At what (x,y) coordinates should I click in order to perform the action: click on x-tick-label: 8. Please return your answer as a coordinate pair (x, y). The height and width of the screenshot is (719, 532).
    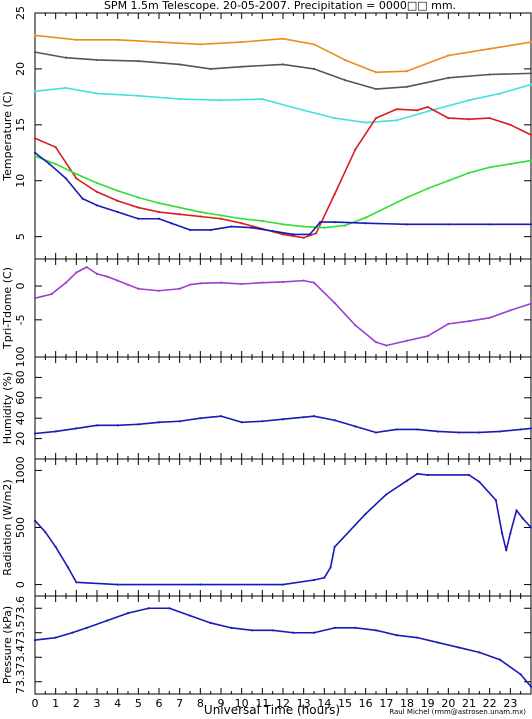
    Looking at the image, I should click on (200, 703).